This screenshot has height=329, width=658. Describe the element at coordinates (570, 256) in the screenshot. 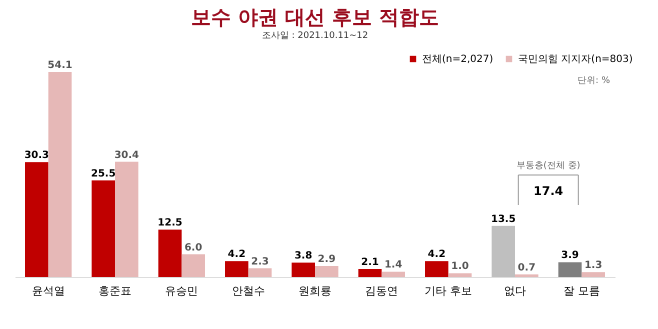

I see `data-label: 3.9` at that location.